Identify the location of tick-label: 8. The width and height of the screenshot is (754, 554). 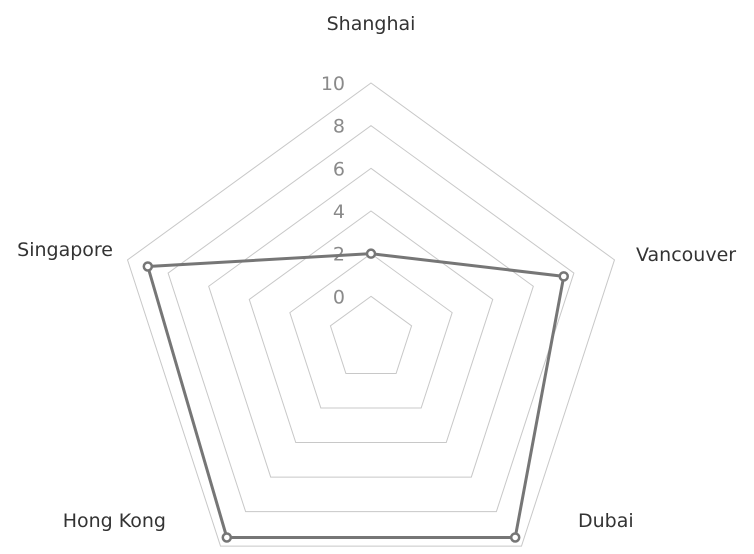
(339, 127).